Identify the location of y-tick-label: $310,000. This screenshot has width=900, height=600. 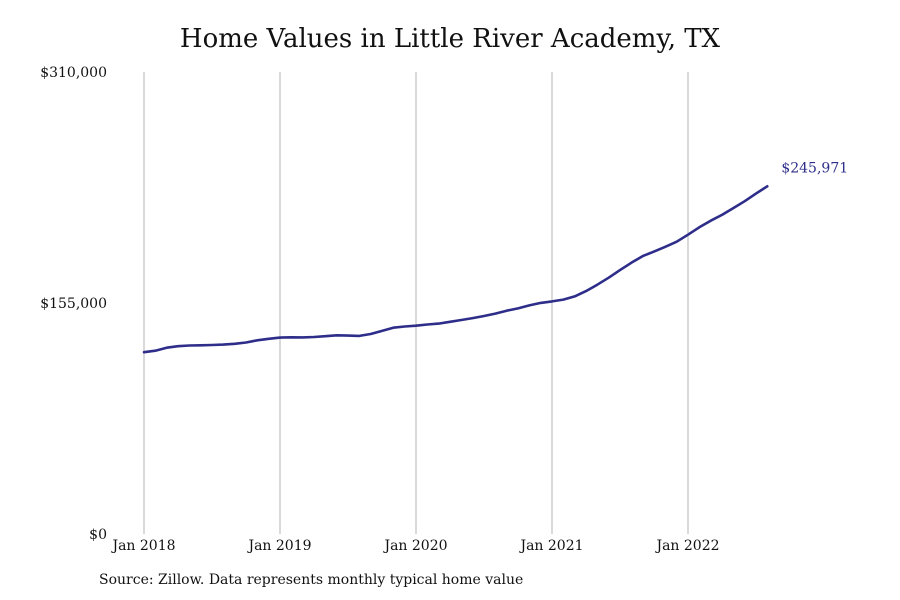
(73, 73).